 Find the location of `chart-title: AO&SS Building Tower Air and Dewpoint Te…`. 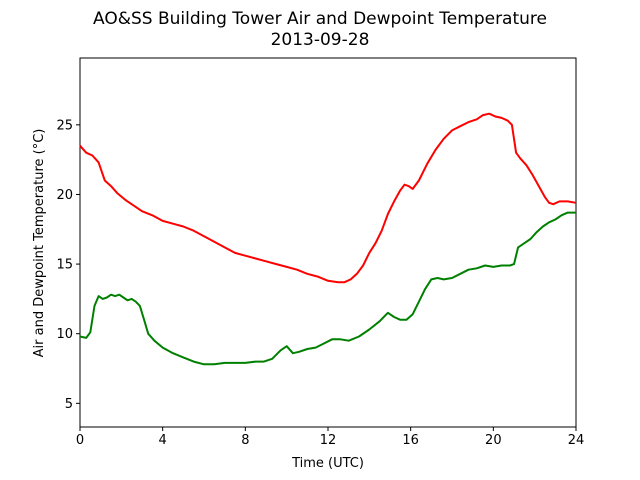

chart-title: AO&SS Building Tower Air and Dewpoint Te… is located at coordinates (320, 19).